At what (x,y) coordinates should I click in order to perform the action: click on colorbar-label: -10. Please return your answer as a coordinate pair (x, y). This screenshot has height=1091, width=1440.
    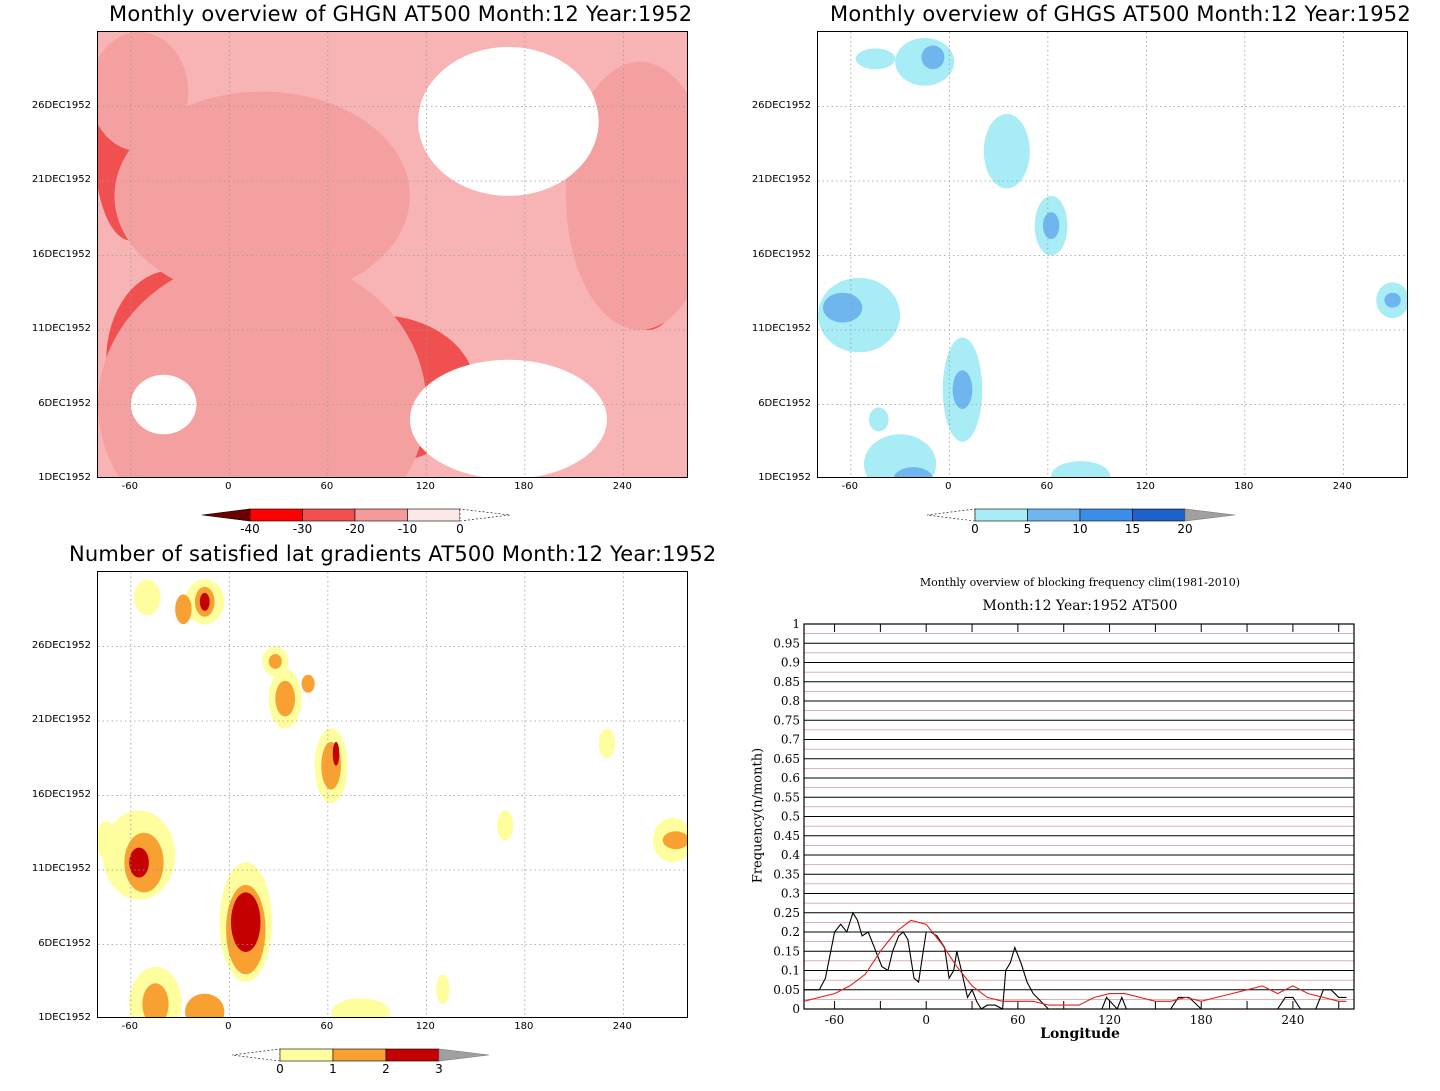
    Looking at the image, I should click on (407, 529).